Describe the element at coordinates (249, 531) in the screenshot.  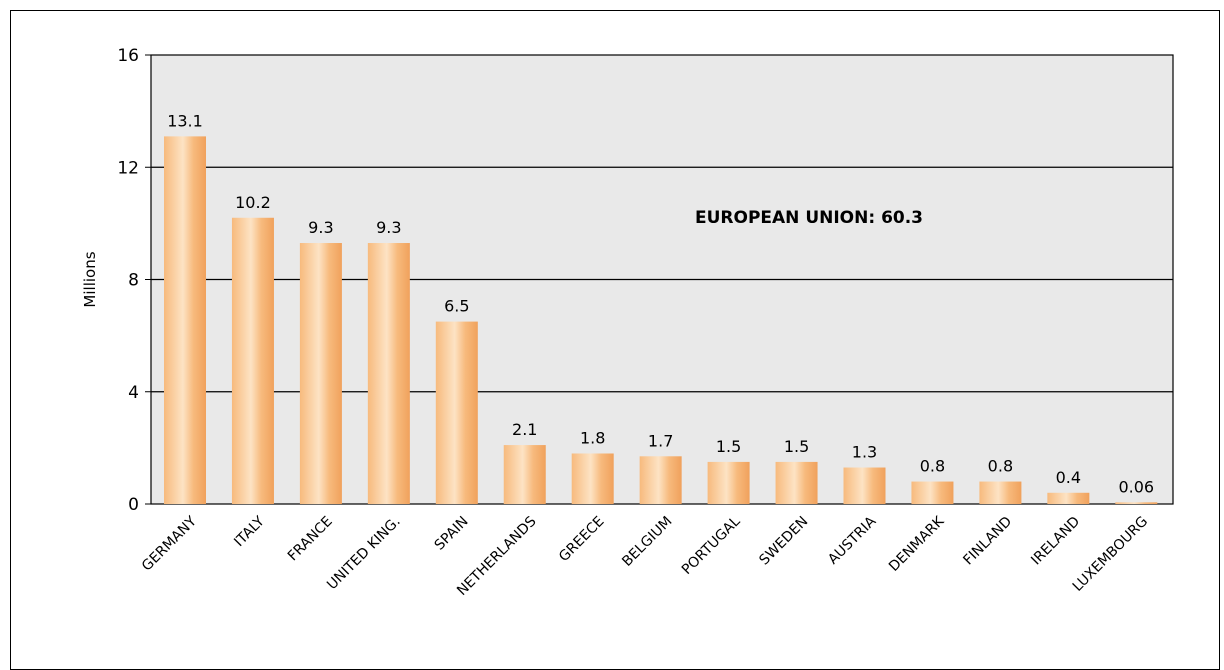
I see `x-tick-label: ITALY` at that location.